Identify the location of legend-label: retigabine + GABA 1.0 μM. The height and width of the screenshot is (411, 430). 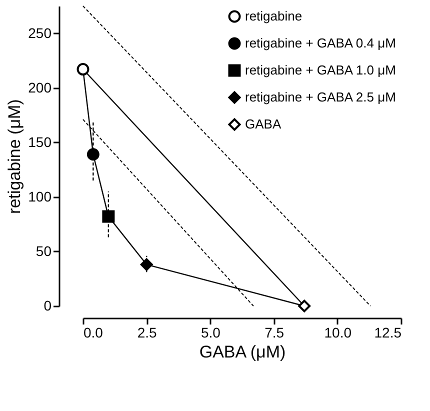
(320, 70).